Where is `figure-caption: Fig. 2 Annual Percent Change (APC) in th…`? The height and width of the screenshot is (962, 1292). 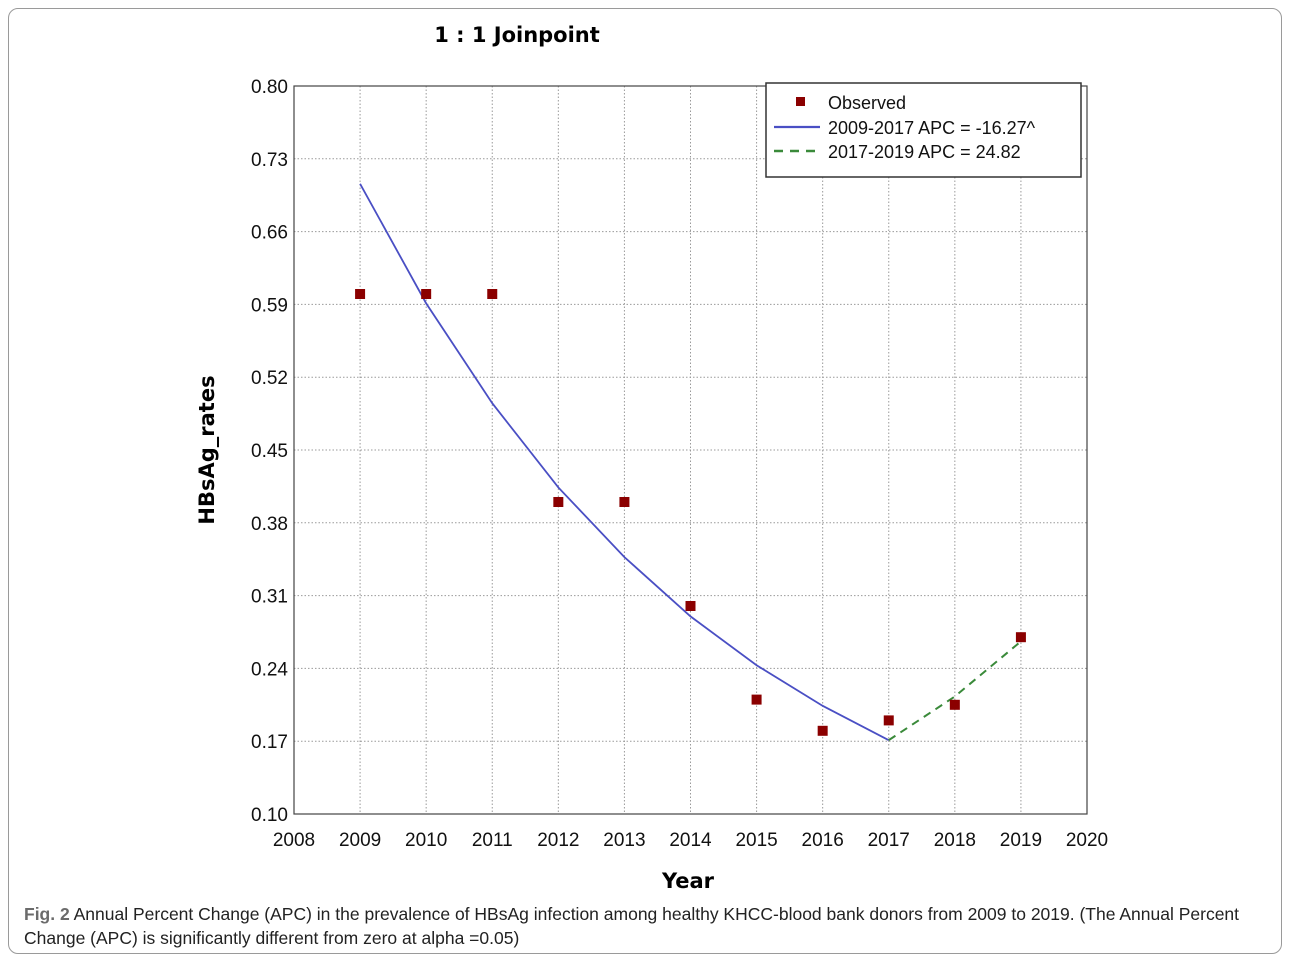 figure-caption: Fig. 2 Annual Percent Change (APC) in th… is located at coordinates (646, 926).